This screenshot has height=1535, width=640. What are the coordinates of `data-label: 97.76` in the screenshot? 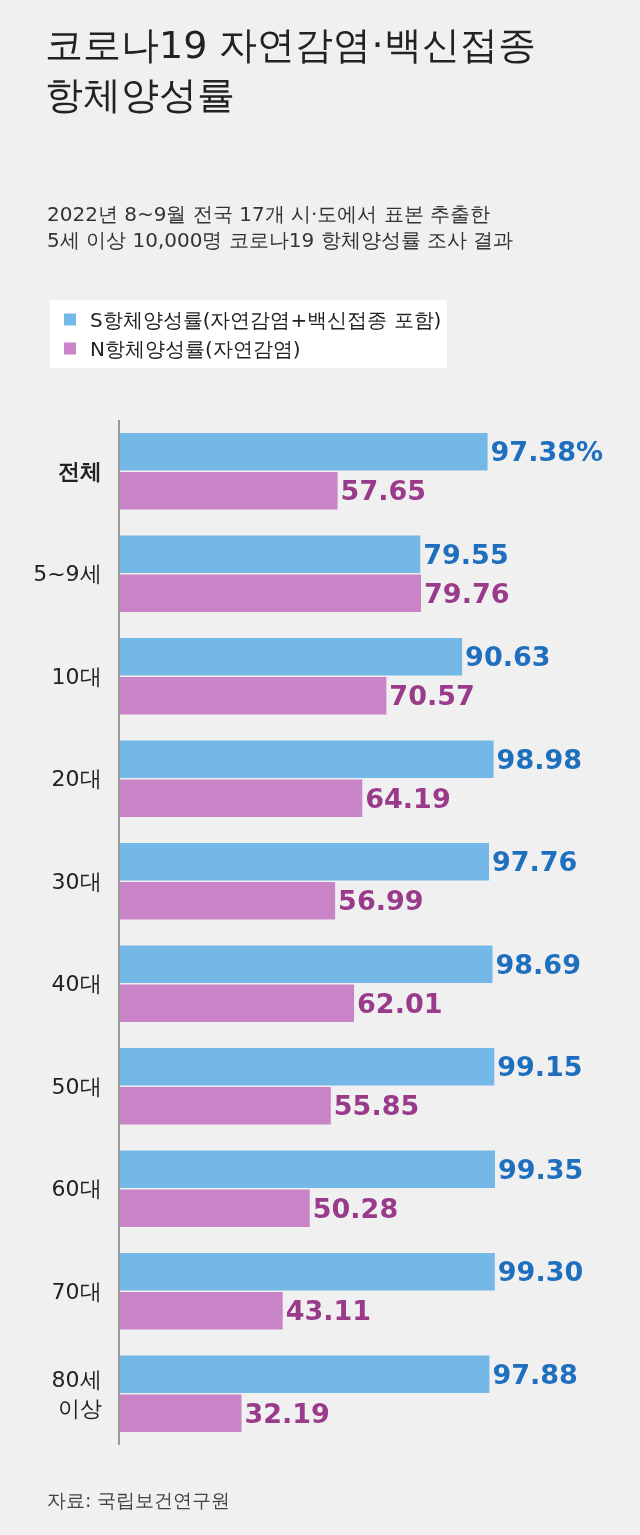 It's located at (535, 862).